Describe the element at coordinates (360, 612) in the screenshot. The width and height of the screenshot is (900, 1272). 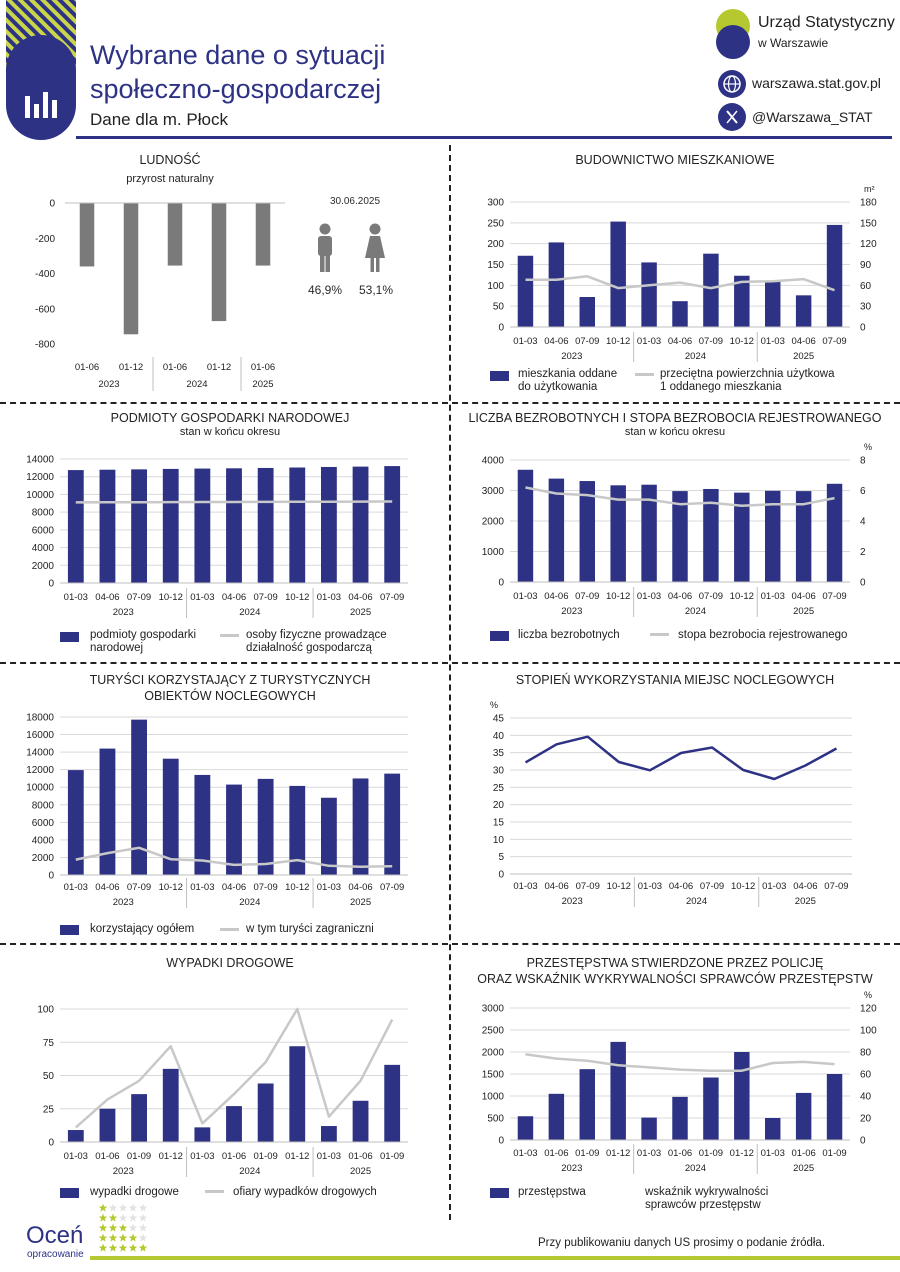
I see `year-label: 2025` at that location.